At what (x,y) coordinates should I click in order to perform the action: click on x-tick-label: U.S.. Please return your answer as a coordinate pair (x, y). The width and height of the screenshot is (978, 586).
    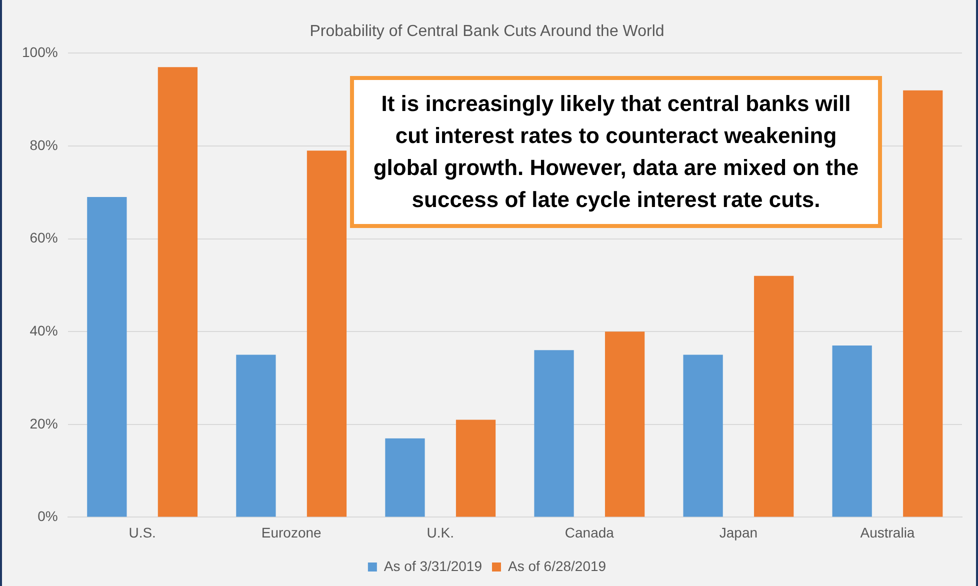
    Looking at the image, I should click on (142, 532).